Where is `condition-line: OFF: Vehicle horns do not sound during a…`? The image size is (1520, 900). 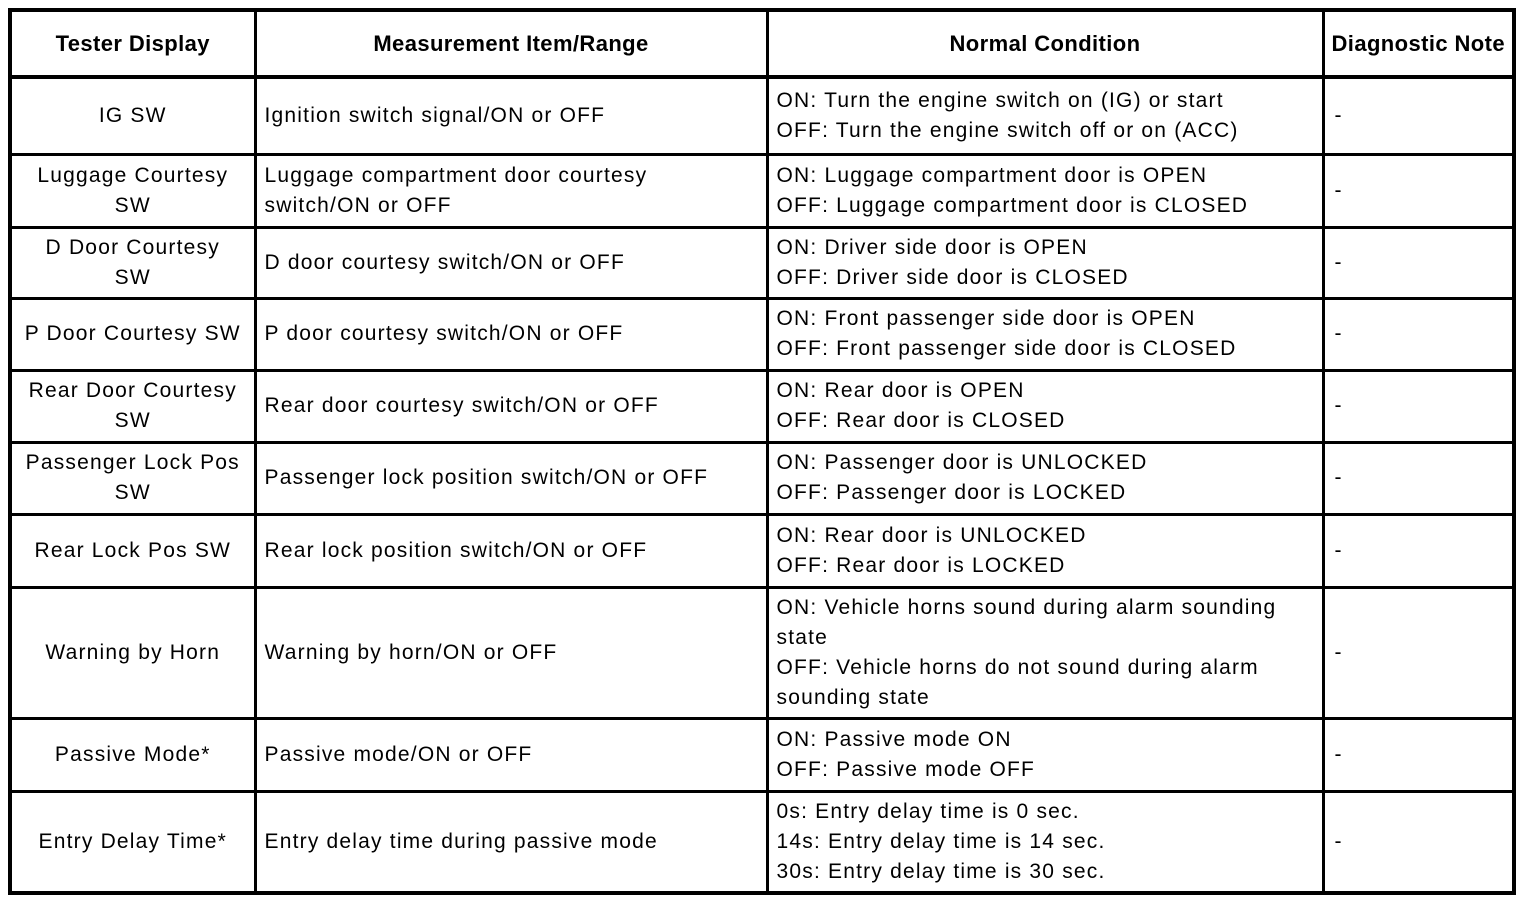
condition-line: OFF: Vehicle horns do not sound during a… is located at coordinates (1017, 682).